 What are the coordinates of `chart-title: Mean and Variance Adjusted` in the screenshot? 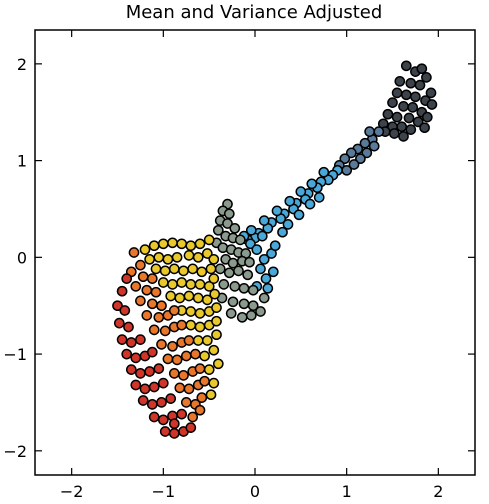 It's located at (254, 12).